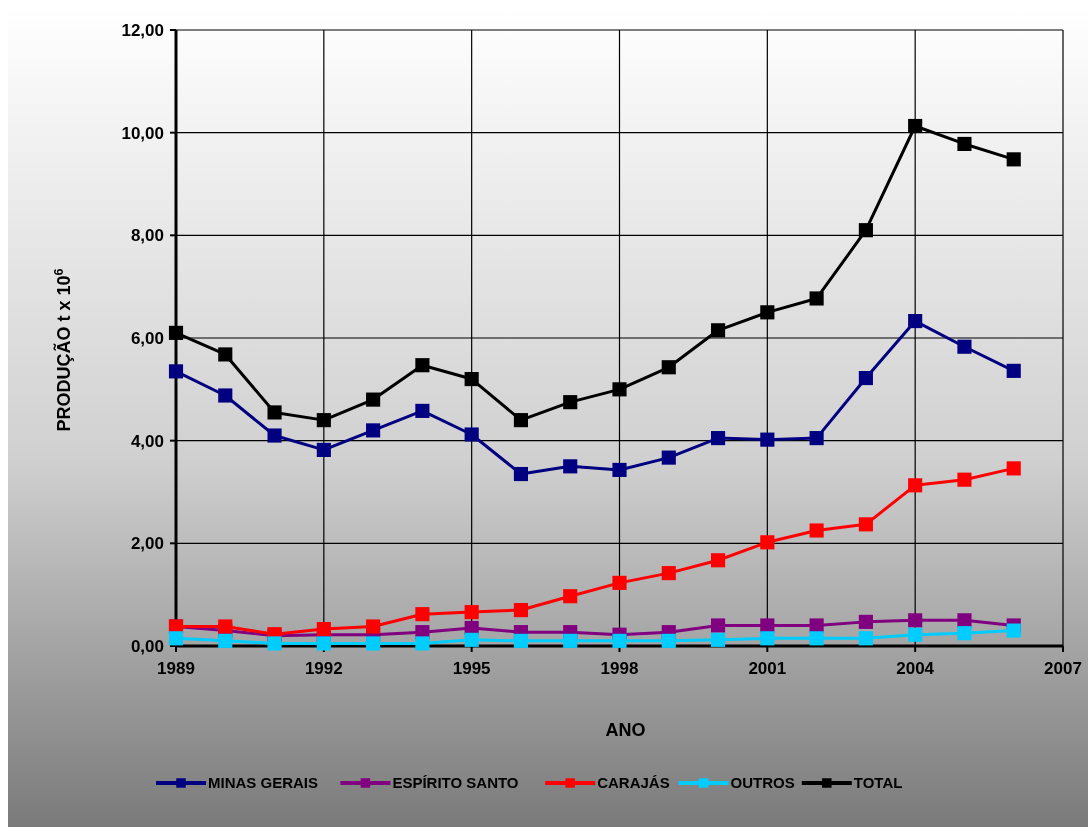 The height and width of the screenshot is (827, 1088). Describe the element at coordinates (176, 668) in the screenshot. I see `x-tick-label: 1989` at that location.